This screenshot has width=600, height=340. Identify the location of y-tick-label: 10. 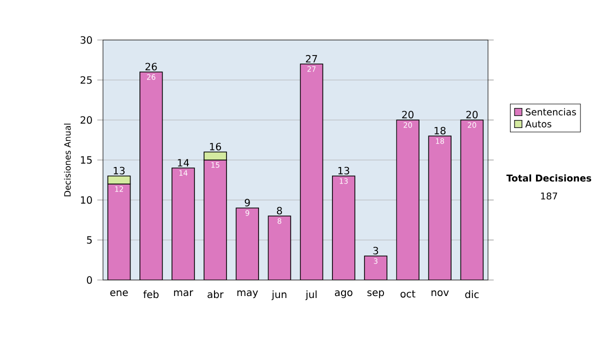
(86, 200).